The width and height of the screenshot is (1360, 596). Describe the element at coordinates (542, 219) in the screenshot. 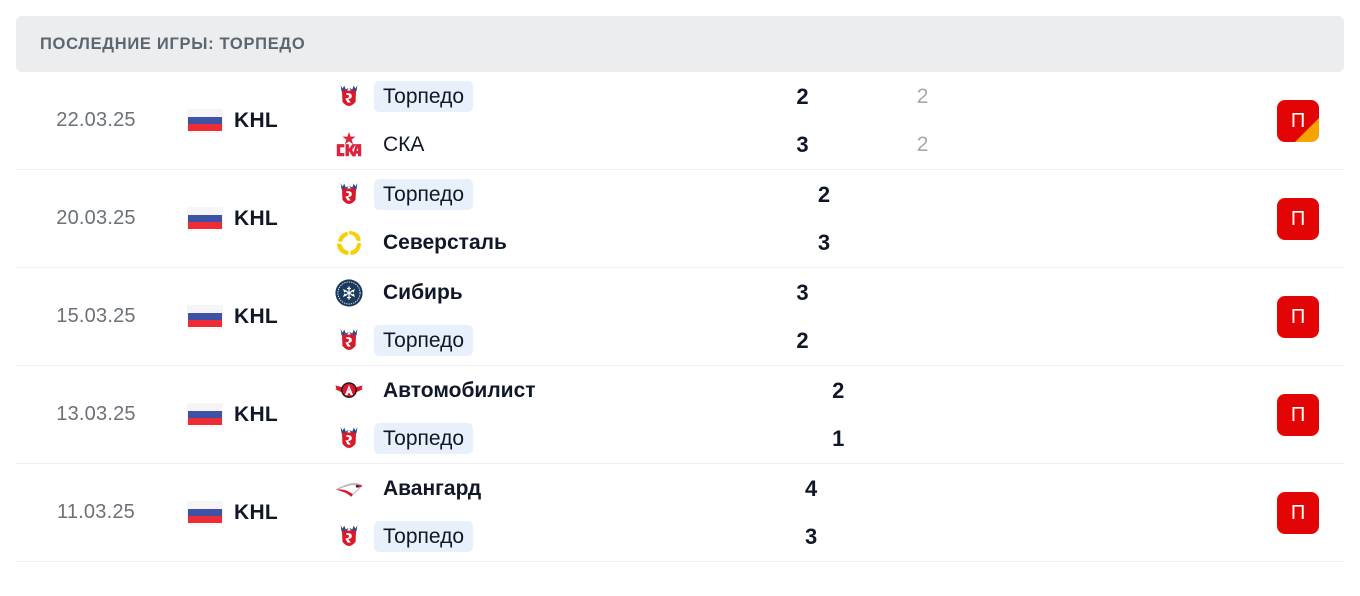

I see `teams-cell: Торпедо Северсталь` at that location.